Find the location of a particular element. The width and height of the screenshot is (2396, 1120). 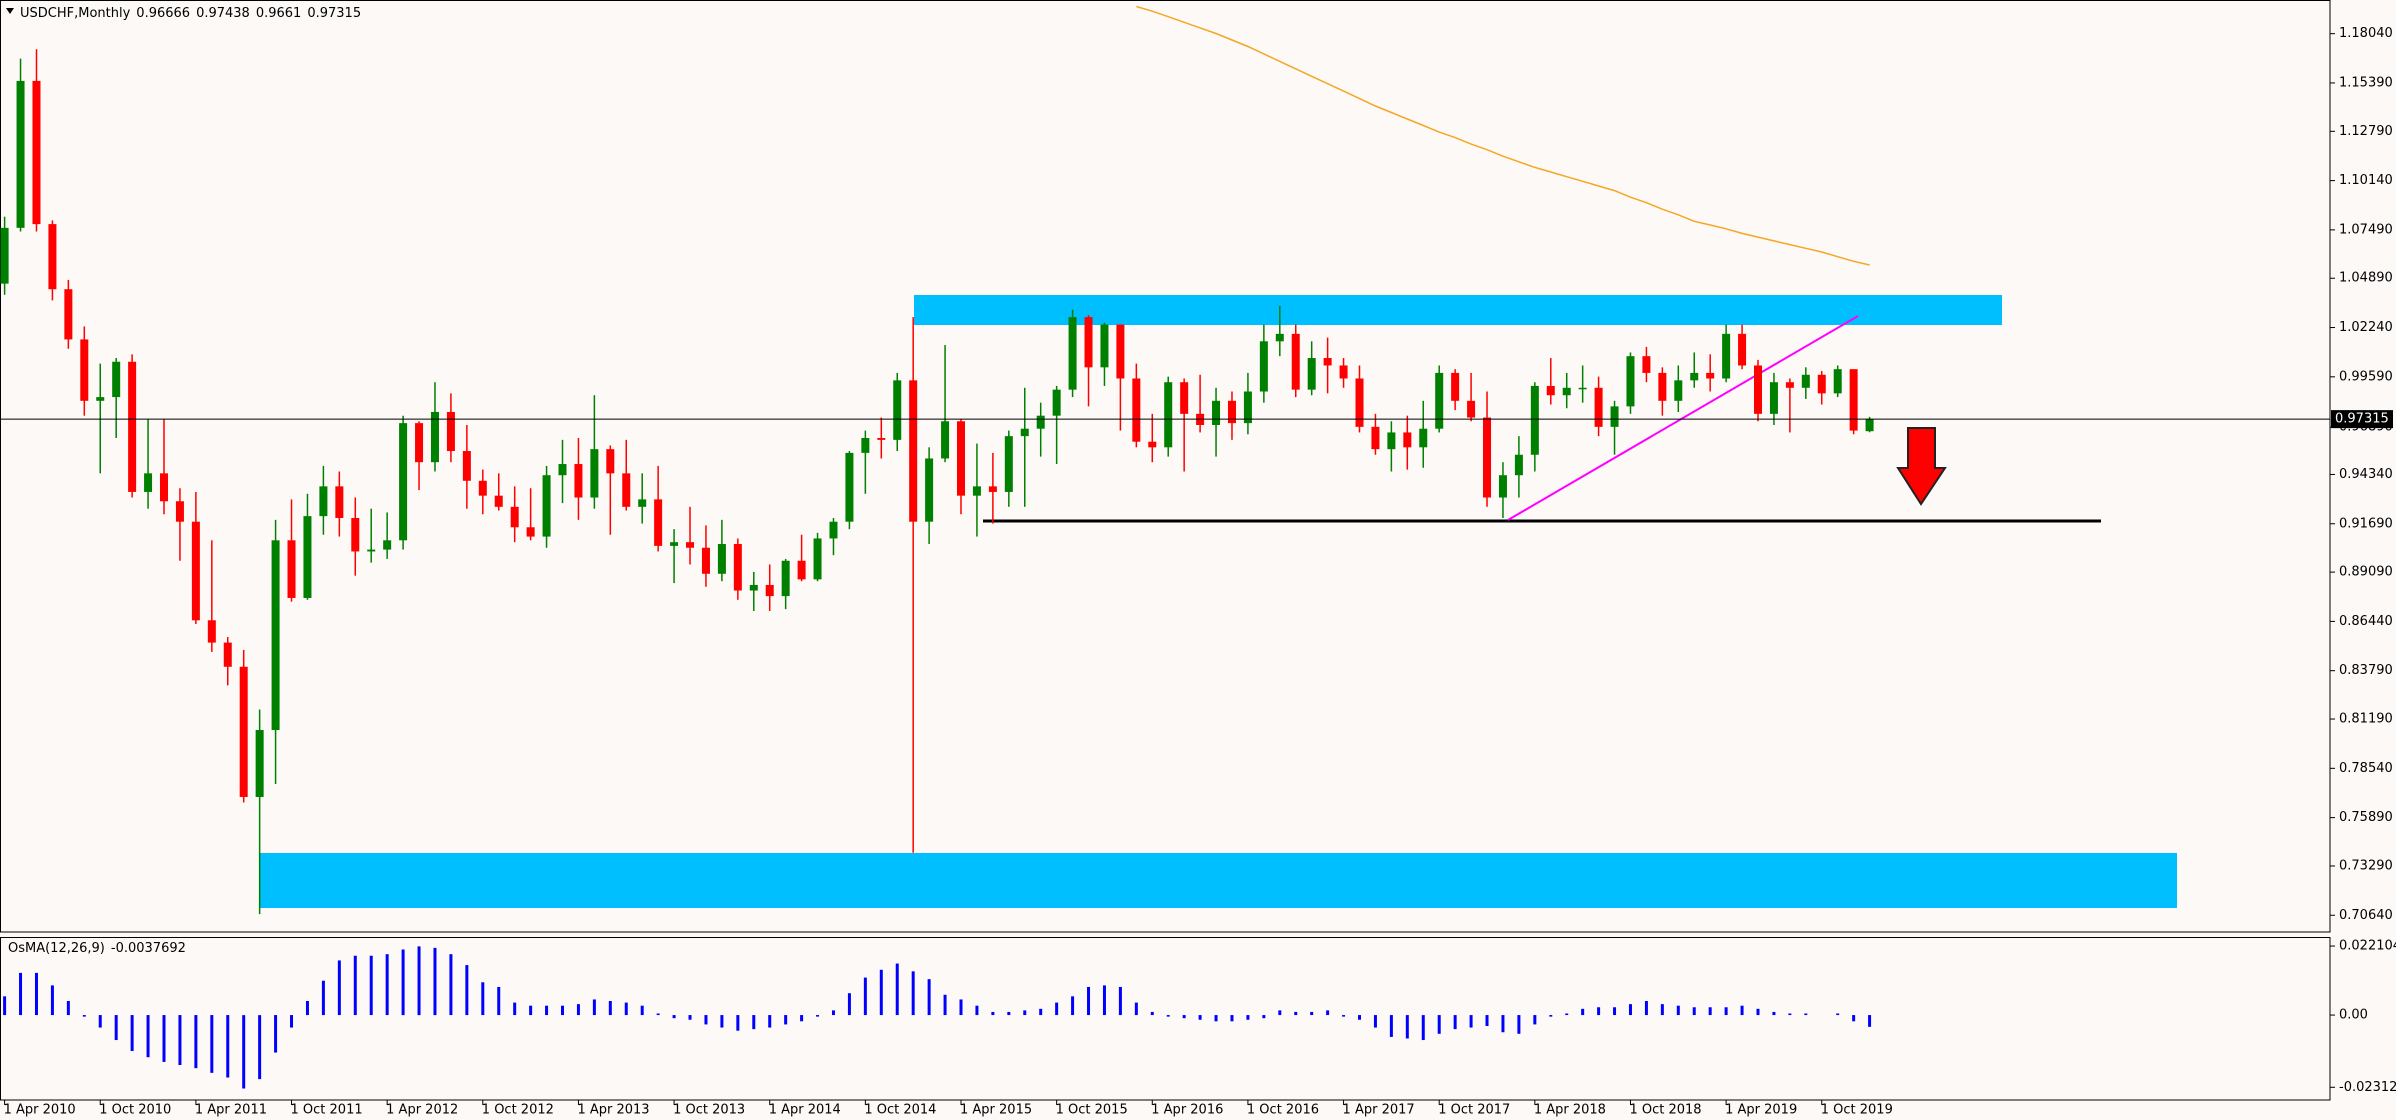

open-value: 0.96666 is located at coordinates (163, 13).